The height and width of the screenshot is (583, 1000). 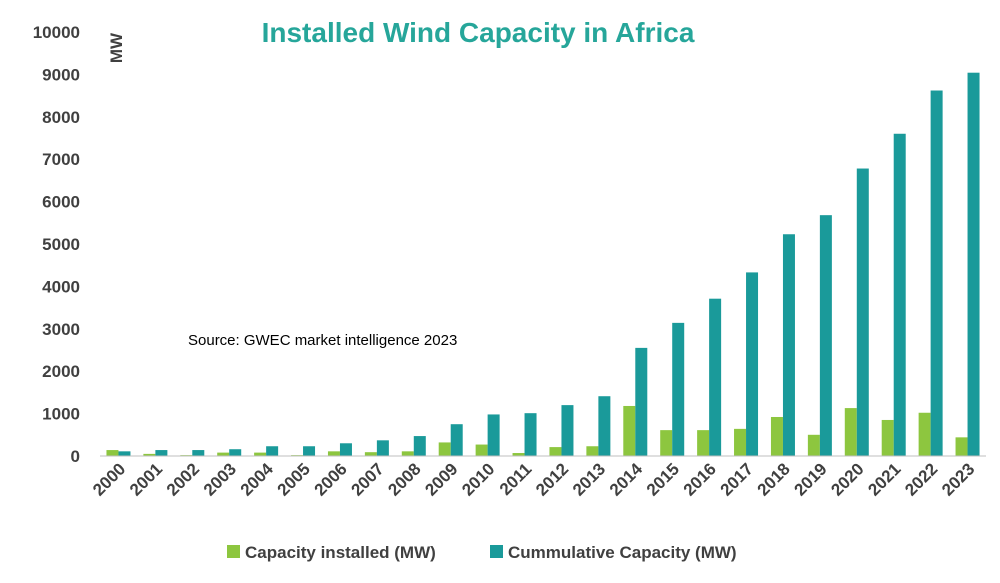 I want to click on legend-label-cumulative-capacity: Cummulative Capacity (MW), so click(x=622, y=552).